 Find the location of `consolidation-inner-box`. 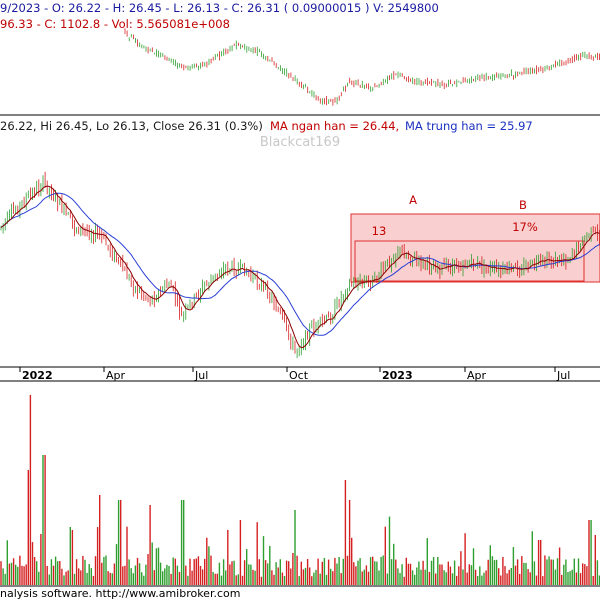

consolidation-inner-box is located at coordinates (469, 261).